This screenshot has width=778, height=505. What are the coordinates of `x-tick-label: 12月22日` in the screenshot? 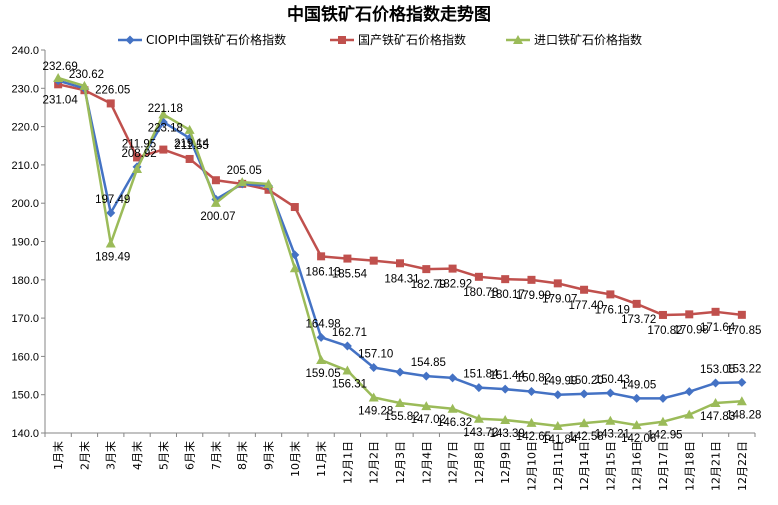 It's located at (742, 466).